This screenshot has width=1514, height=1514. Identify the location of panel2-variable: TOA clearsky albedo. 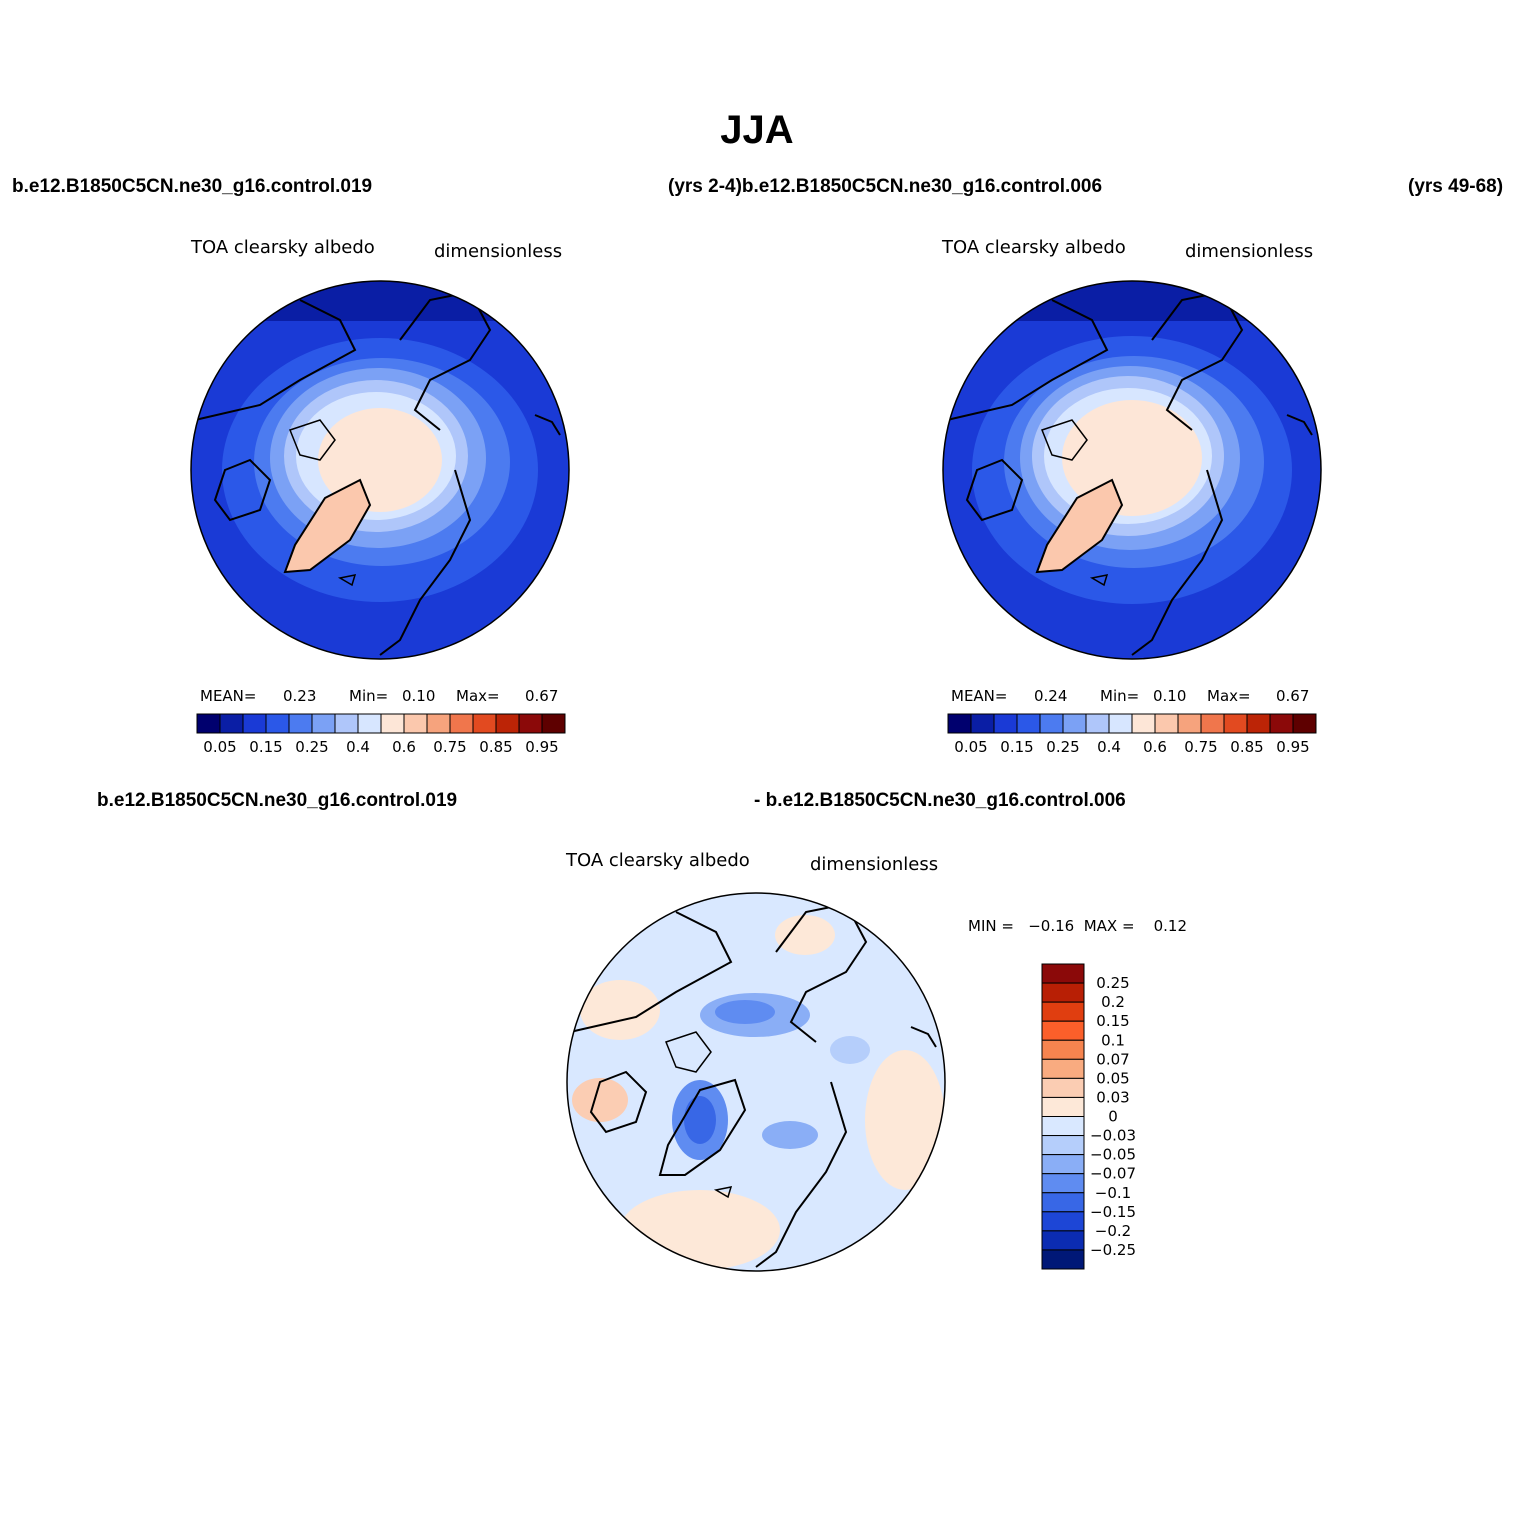
(1034, 247).